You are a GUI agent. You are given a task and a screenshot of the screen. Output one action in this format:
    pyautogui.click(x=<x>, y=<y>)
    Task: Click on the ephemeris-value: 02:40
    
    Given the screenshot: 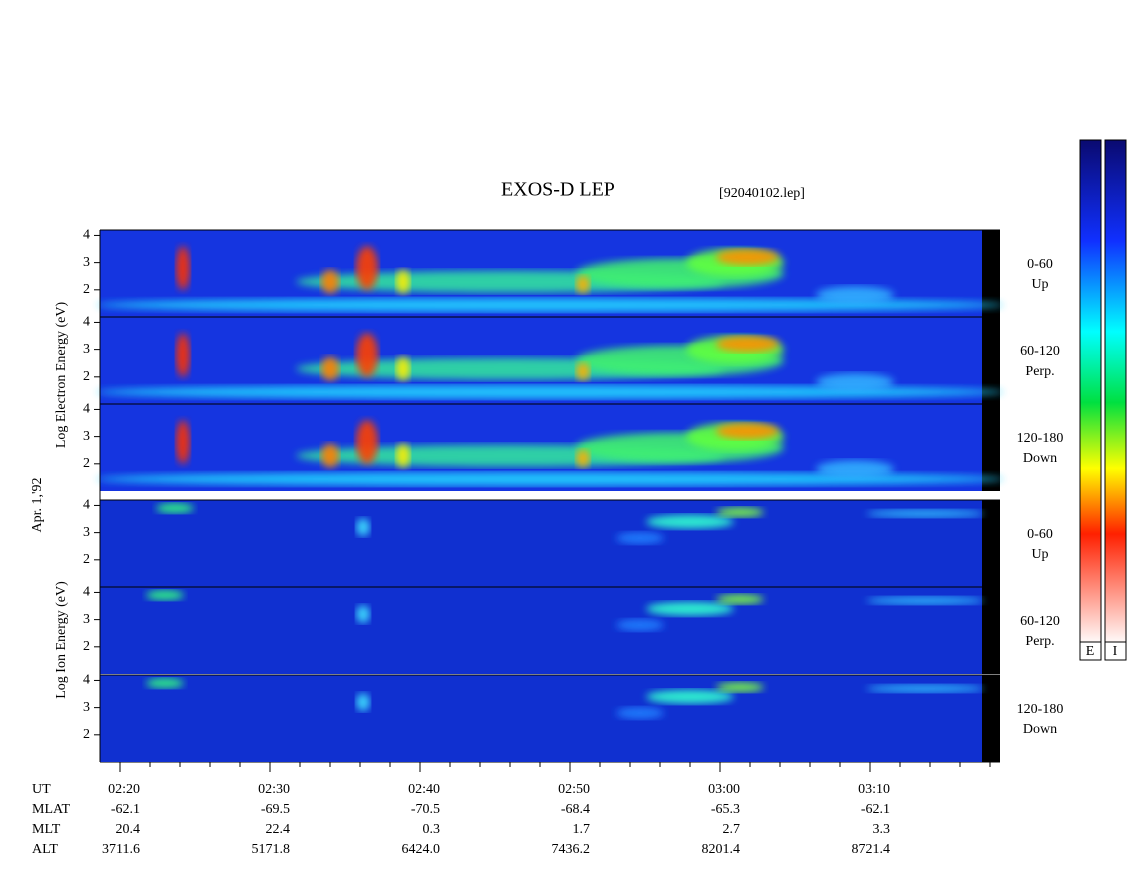 What is the action you would take?
    pyautogui.click(x=424, y=789)
    